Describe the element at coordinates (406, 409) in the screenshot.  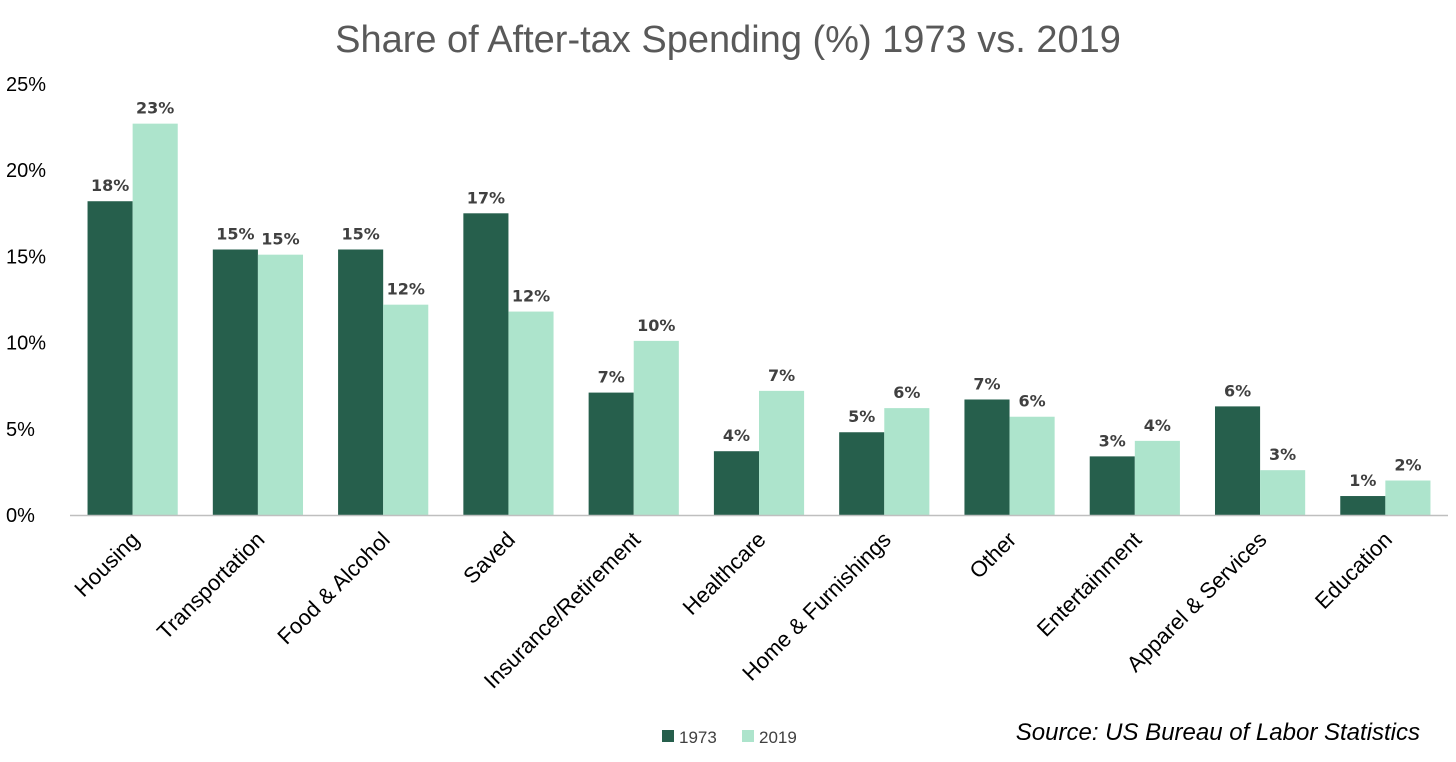
I see `bar-2019-food-alcohol` at that location.